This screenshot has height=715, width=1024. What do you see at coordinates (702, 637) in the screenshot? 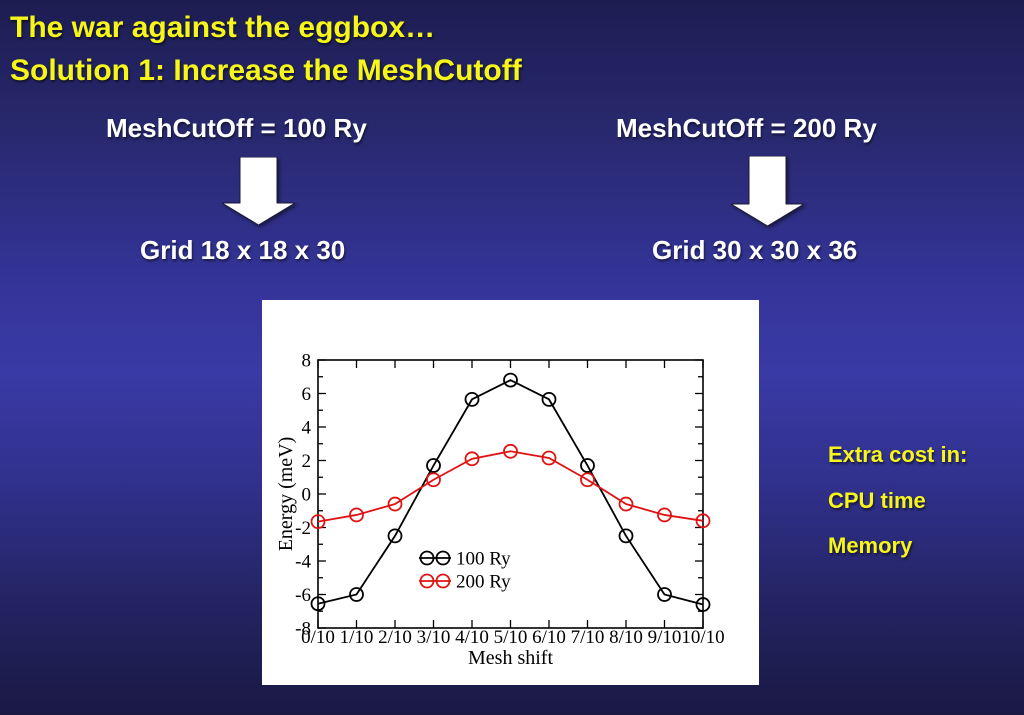
I see `svg-text: 10/10` at bounding box center [702, 637].